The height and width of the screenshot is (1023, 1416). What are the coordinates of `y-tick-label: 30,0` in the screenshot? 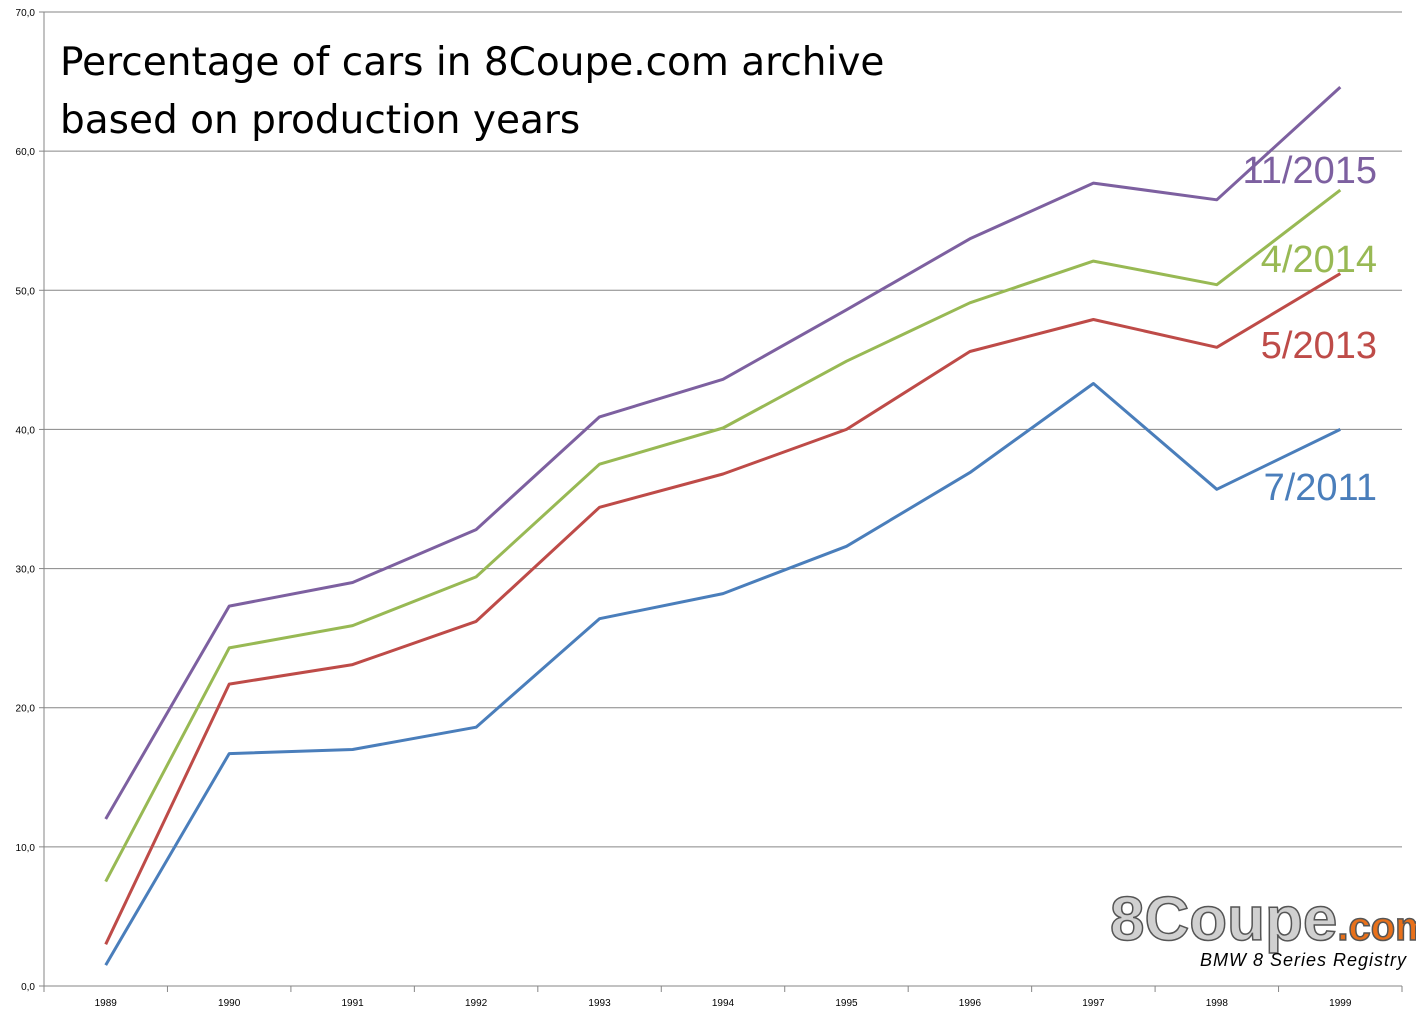 It's located at (26, 570).